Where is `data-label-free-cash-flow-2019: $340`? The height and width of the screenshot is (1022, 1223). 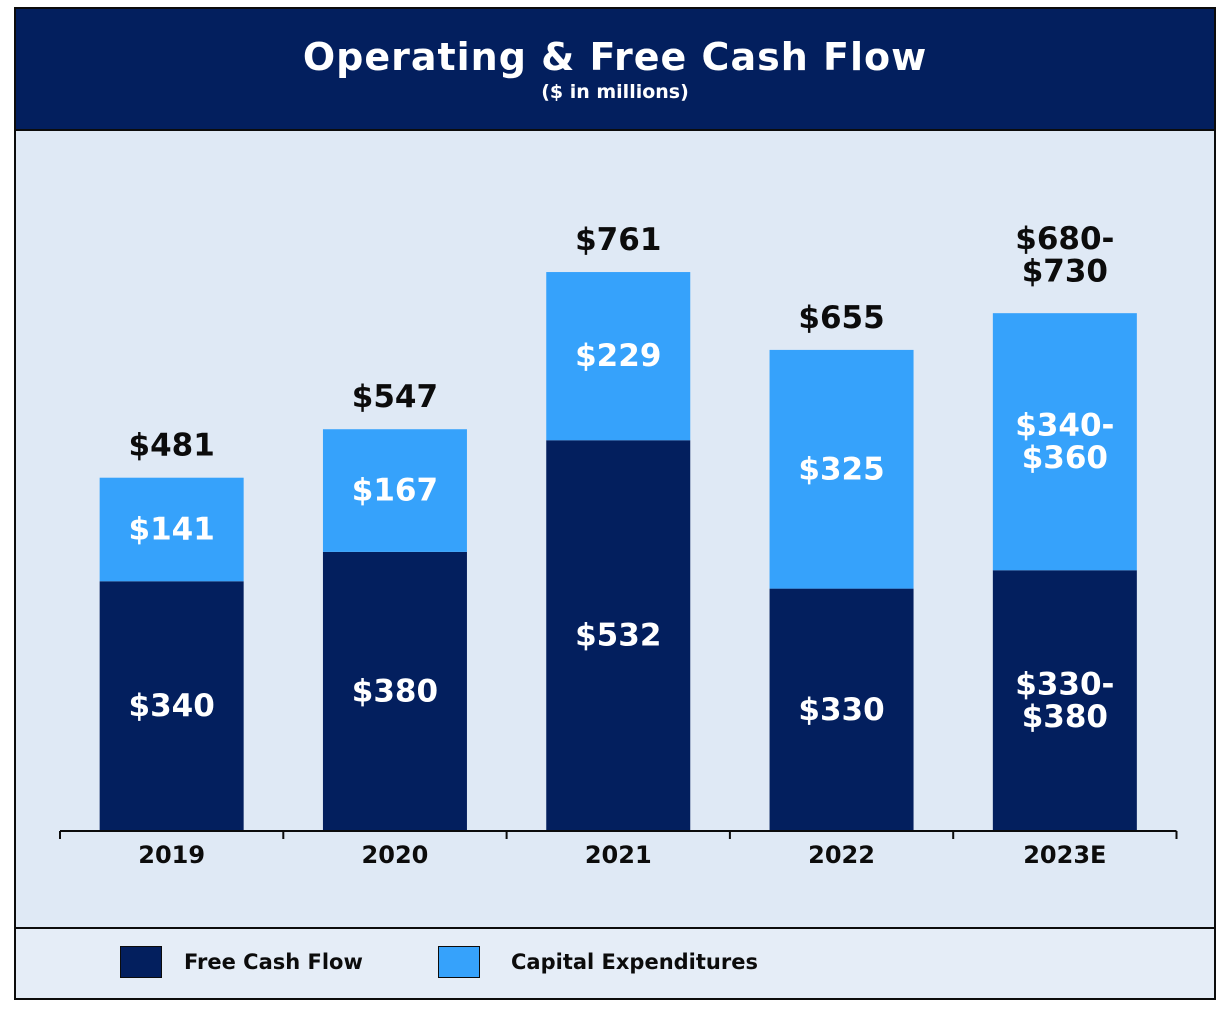 data-label-free-cash-flow-2019: $340 is located at coordinates (172, 706).